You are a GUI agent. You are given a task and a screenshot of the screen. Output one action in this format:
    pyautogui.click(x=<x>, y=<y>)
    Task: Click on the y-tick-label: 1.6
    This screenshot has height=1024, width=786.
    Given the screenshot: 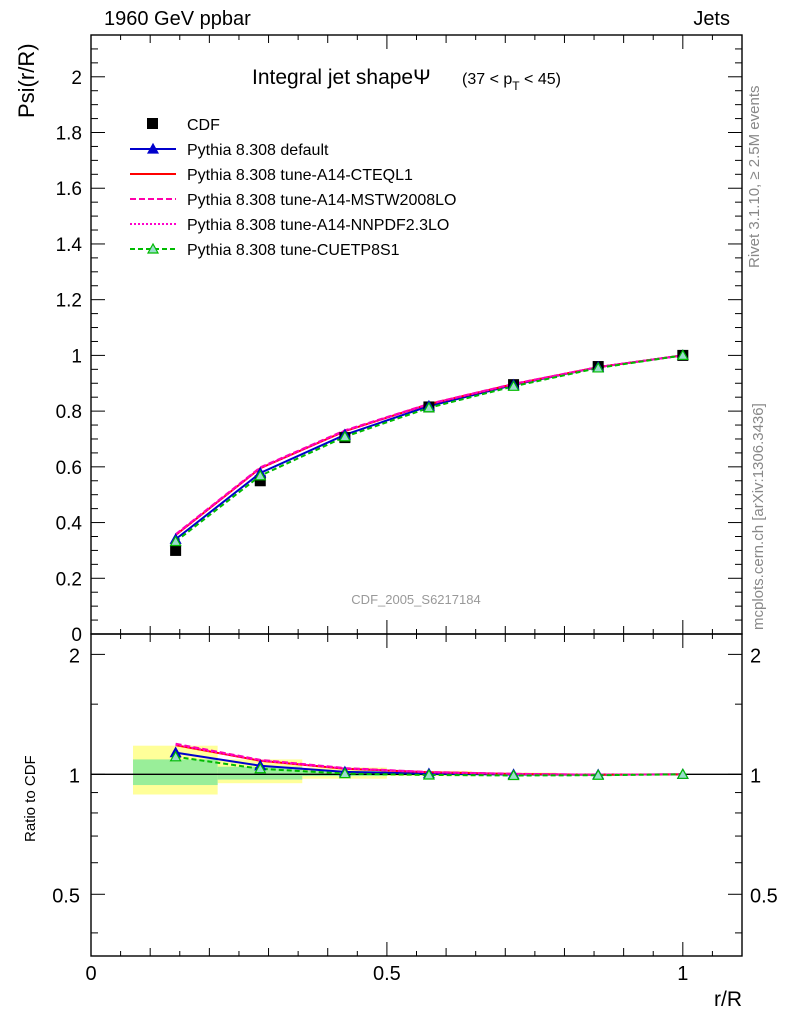 What is the action you would take?
    pyautogui.click(x=69, y=189)
    